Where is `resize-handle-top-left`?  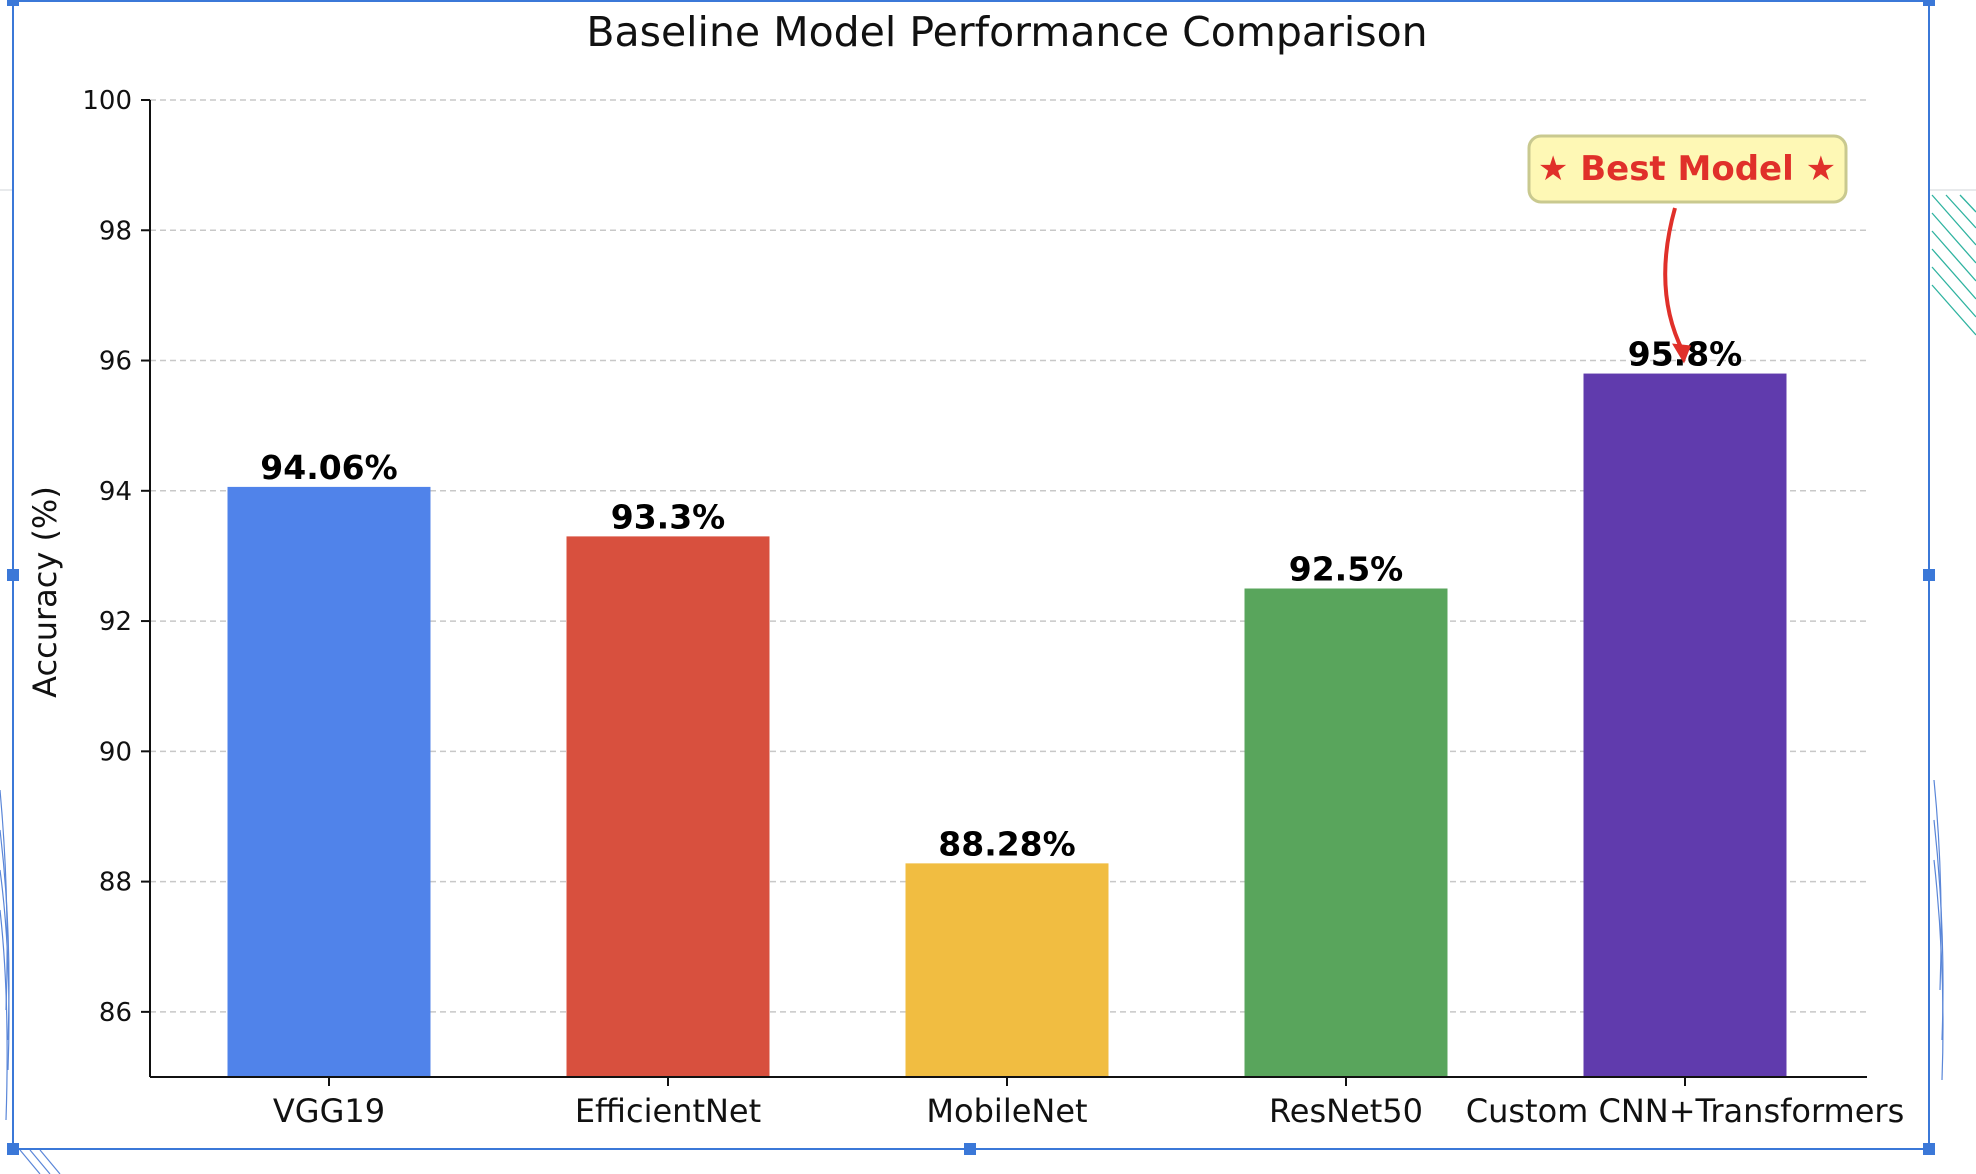 resize-handle-top-left is located at coordinates (13, 3).